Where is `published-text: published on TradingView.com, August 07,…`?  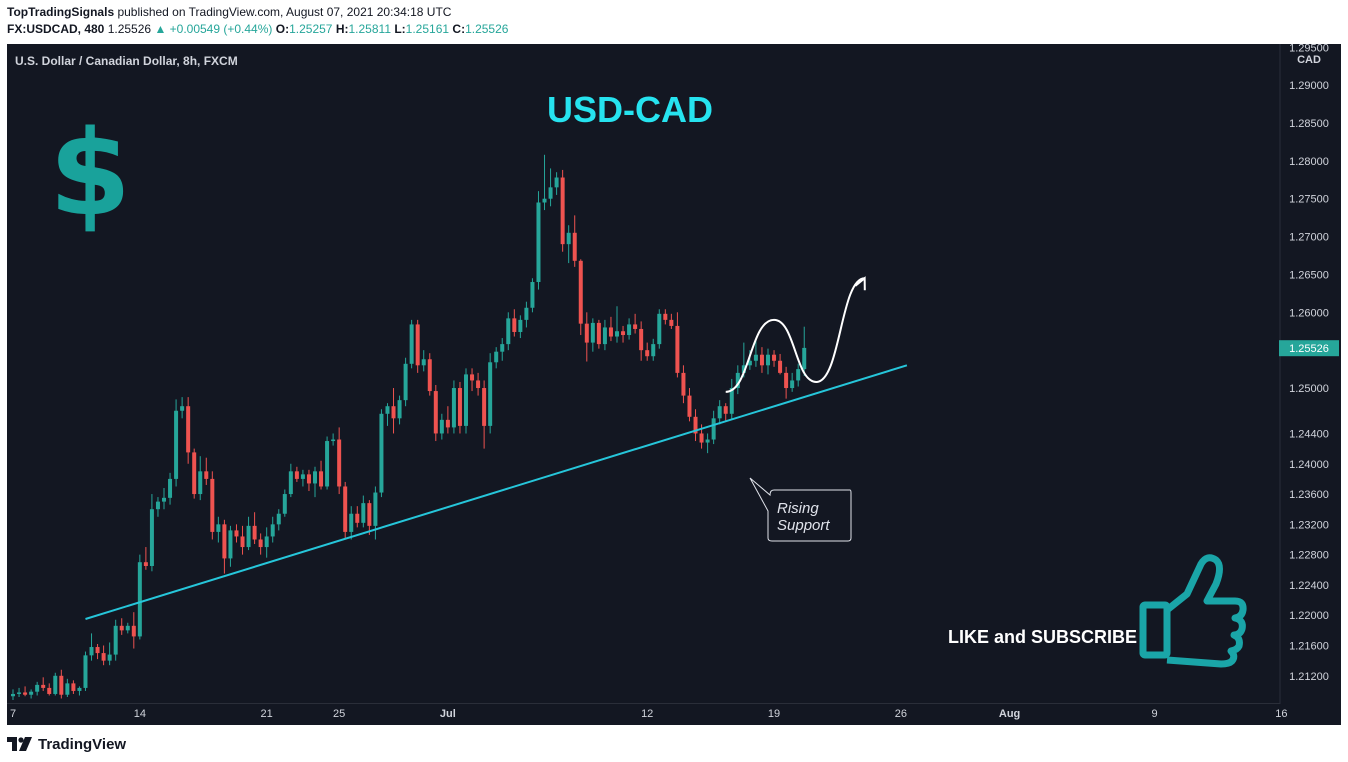 published-text: published on TradingView.com, August 07,… is located at coordinates (283, 12).